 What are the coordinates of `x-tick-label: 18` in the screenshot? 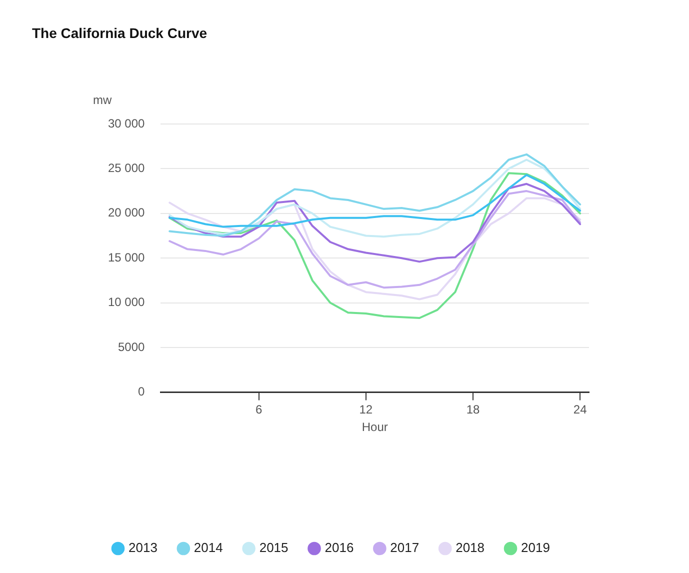 It's located at (473, 409).